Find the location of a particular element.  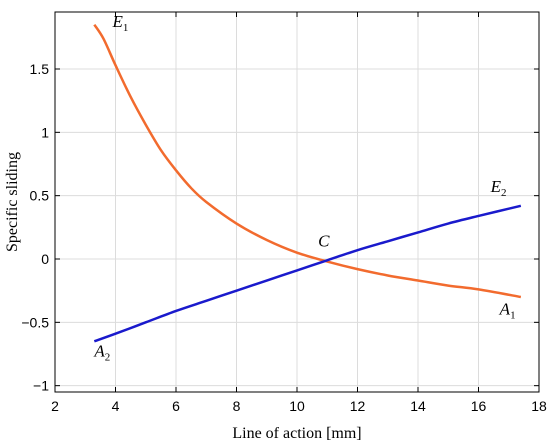

x-tick-label: 4 is located at coordinates (116, 406).